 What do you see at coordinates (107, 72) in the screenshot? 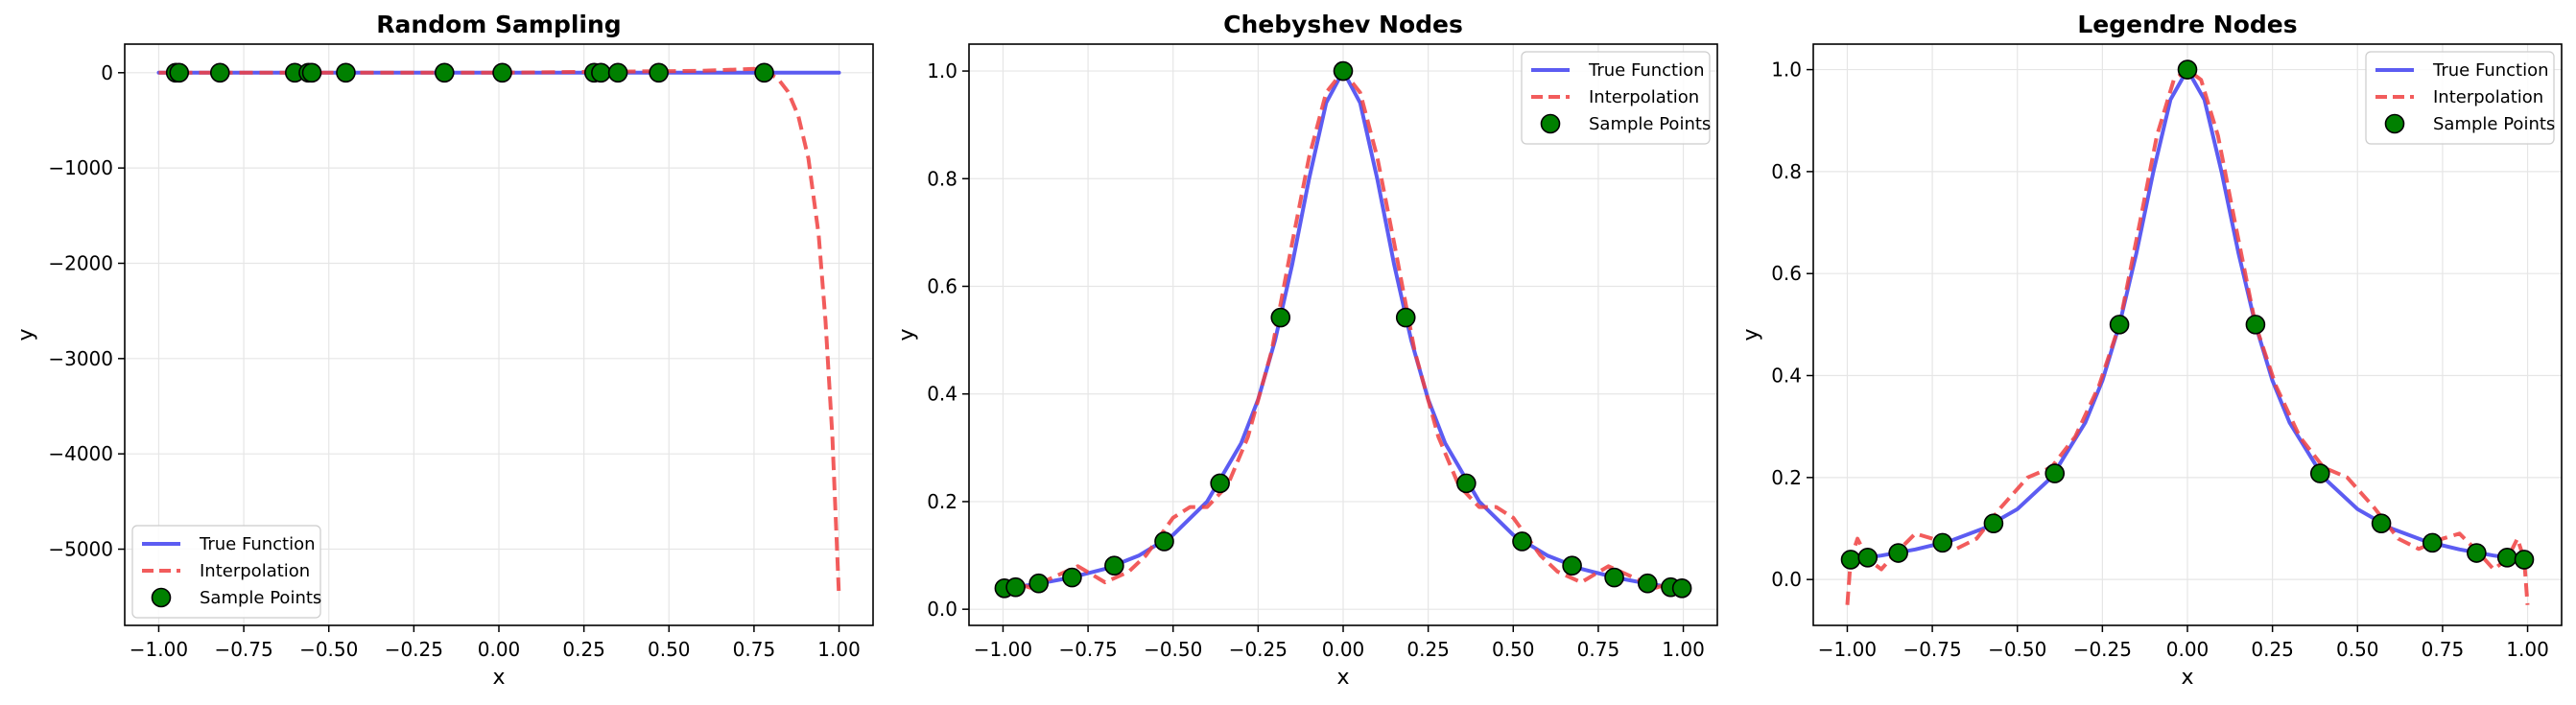
I see `y-tick-label: 0` at bounding box center [107, 72].